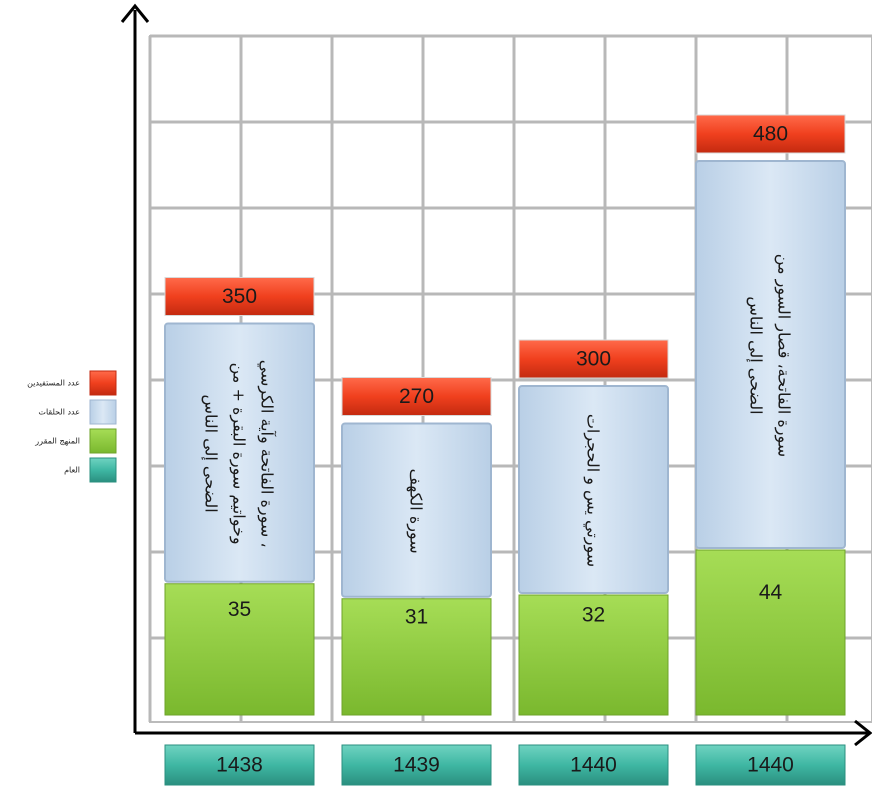 Image resolution: width=872 pixels, height=786 pixels. Describe the element at coordinates (53, 383) in the screenshot. I see `legend-label: عدد المستفيدين` at that location.